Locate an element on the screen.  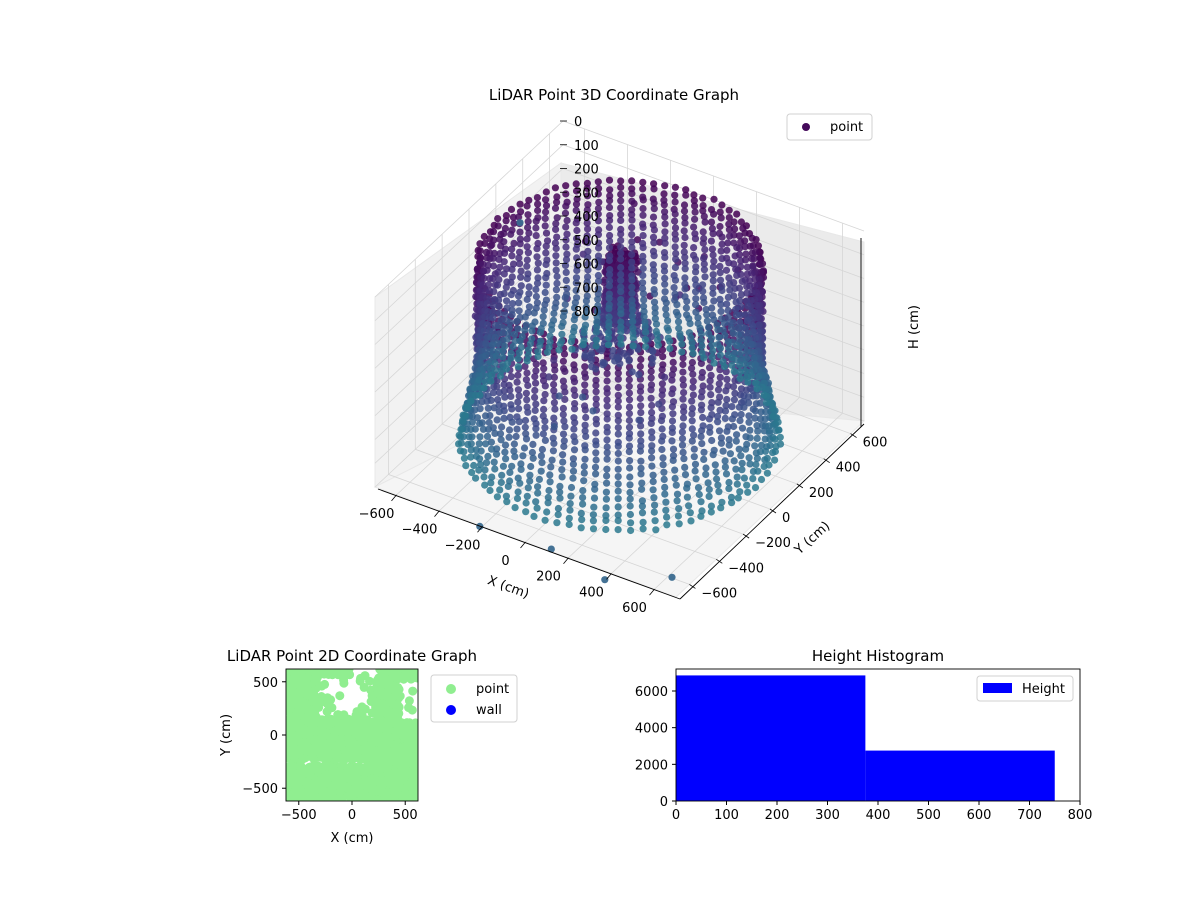
x-tick-label-hist: 700 is located at coordinates (1029, 815).